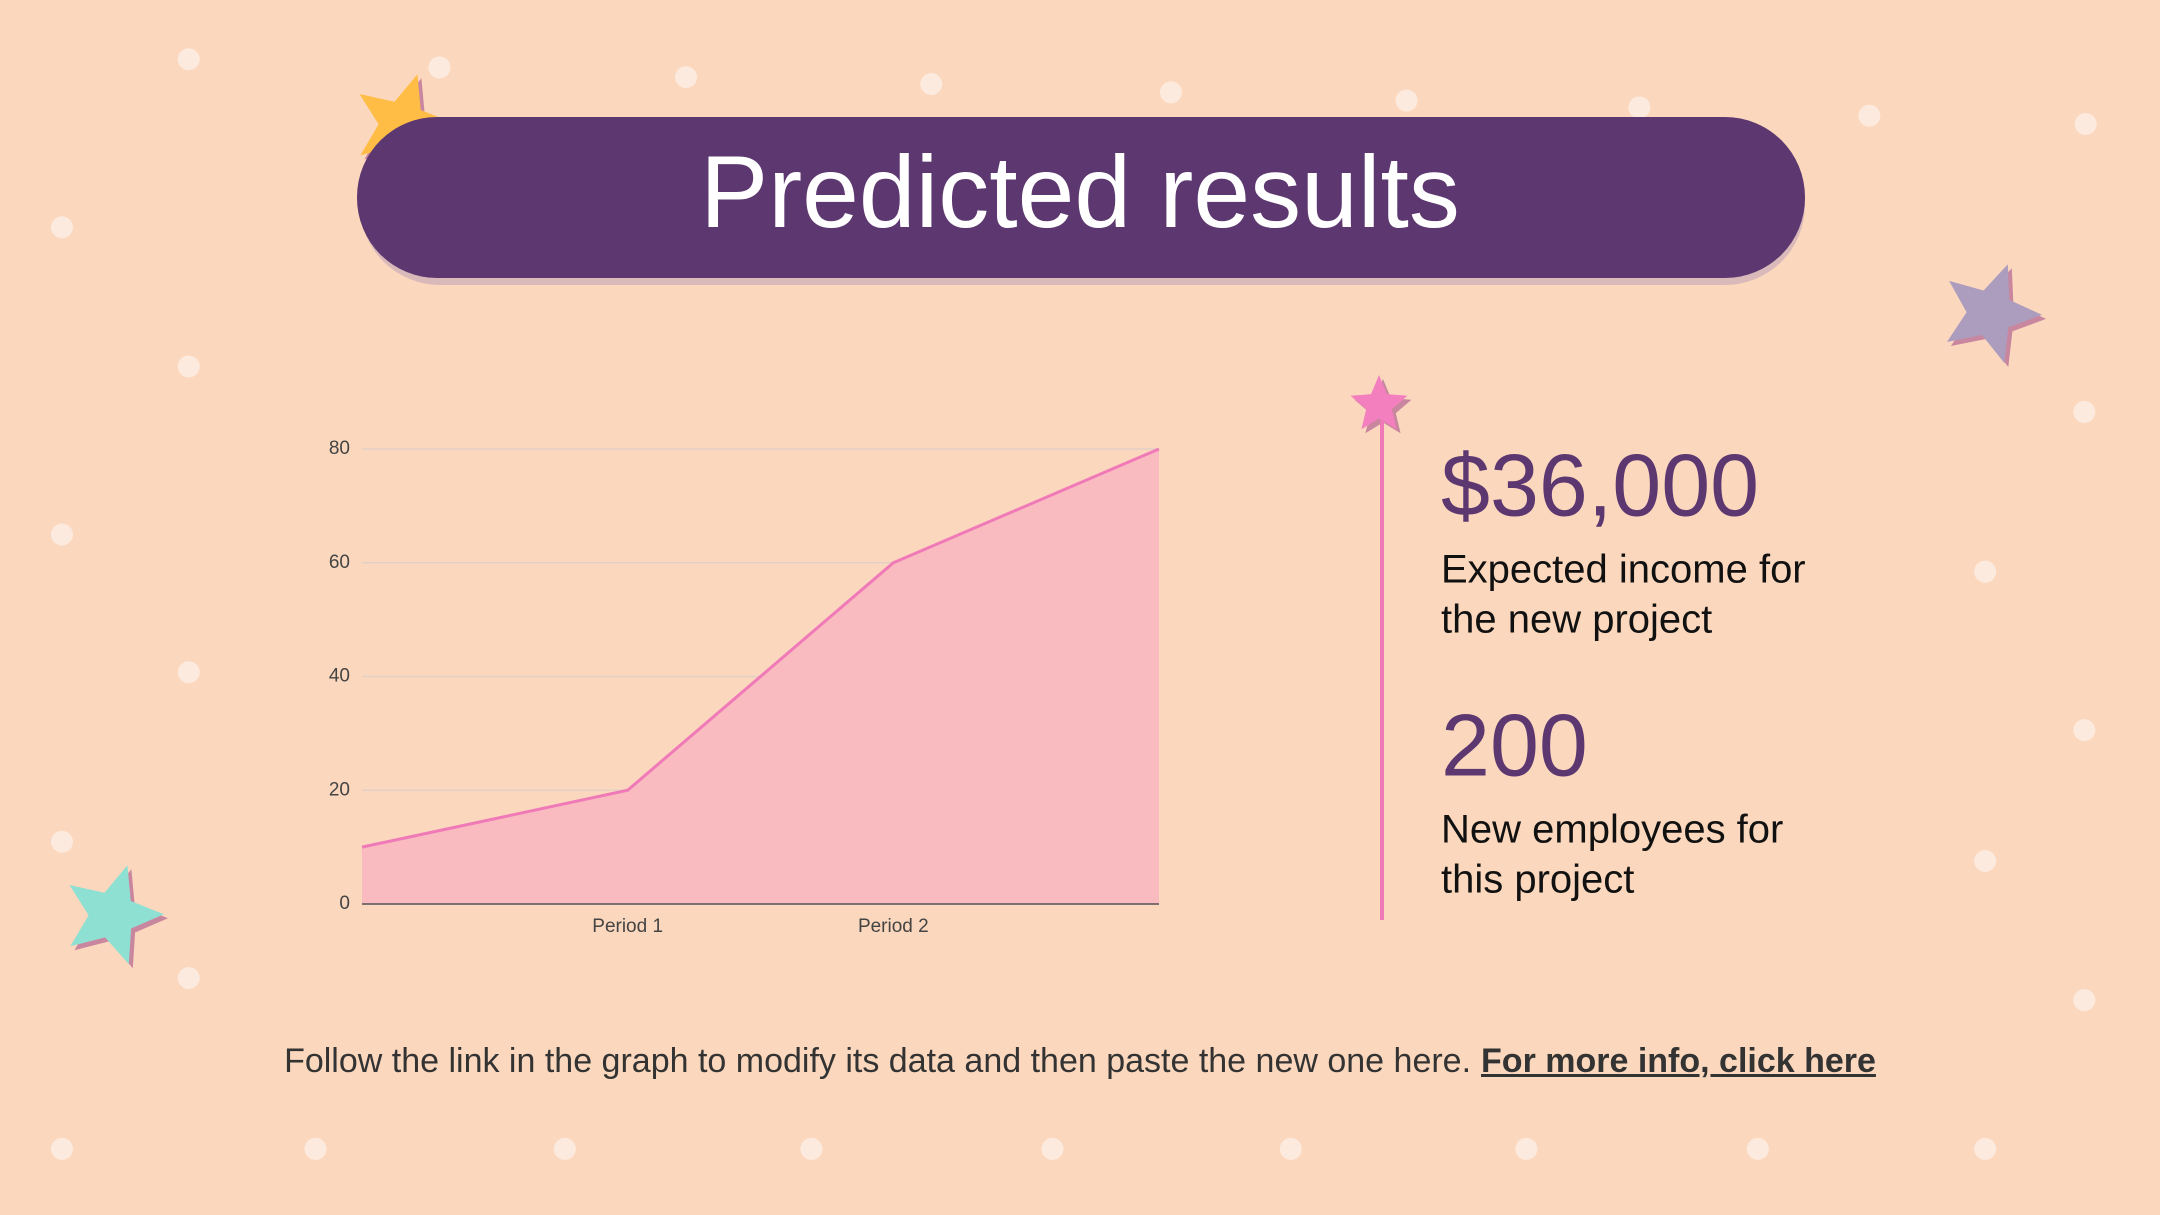  Describe the element at coordinates (1612, 830) in the screenshot. I see `stat-label: New employees for` at that location.